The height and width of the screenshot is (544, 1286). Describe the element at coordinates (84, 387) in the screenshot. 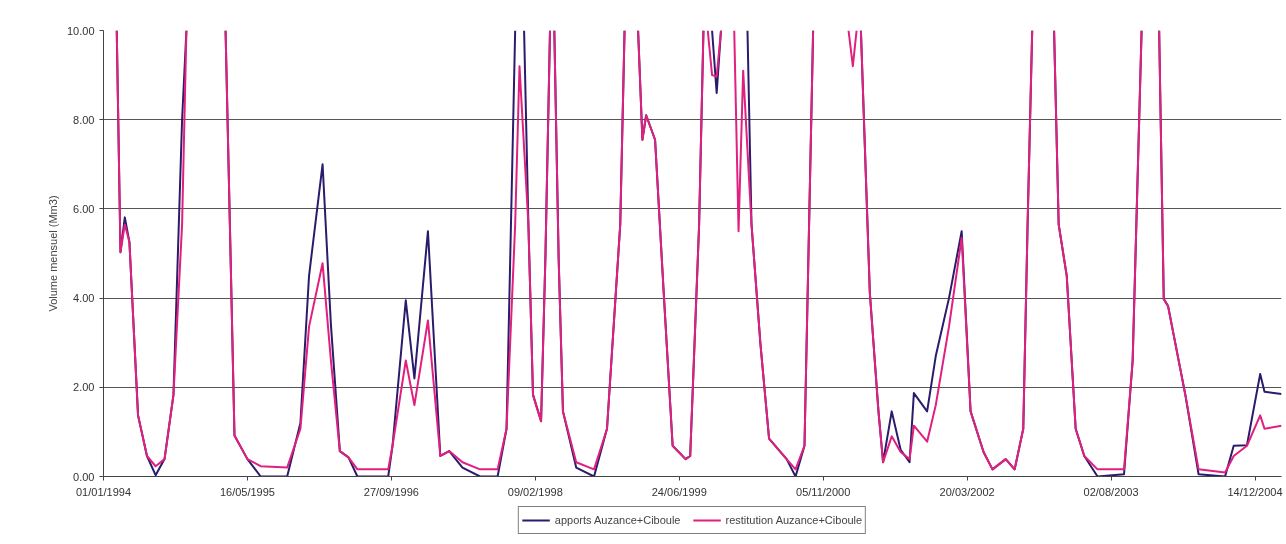

I see `y-tick-label: 2.00` at that location.